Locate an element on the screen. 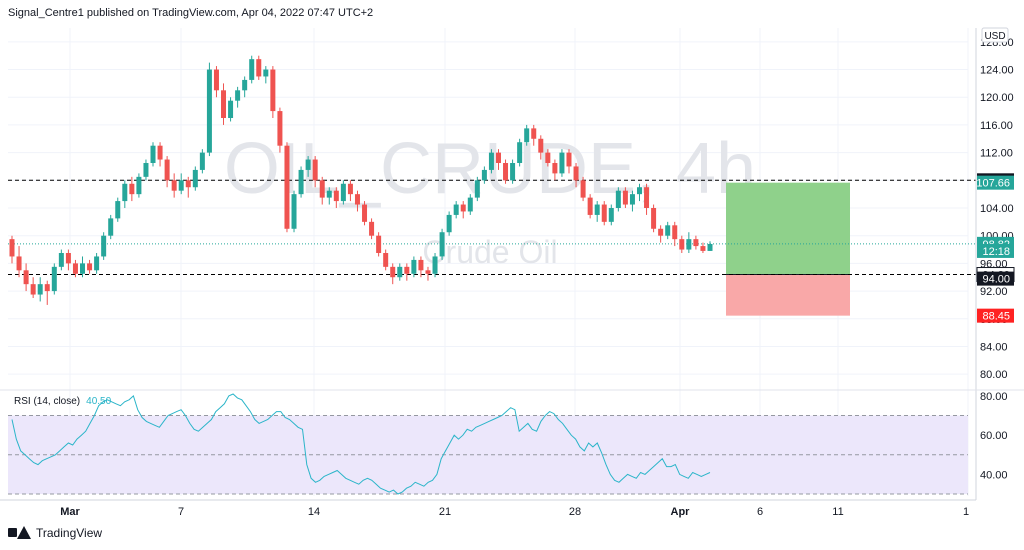  currency-box is located at coordinates (995, 35).